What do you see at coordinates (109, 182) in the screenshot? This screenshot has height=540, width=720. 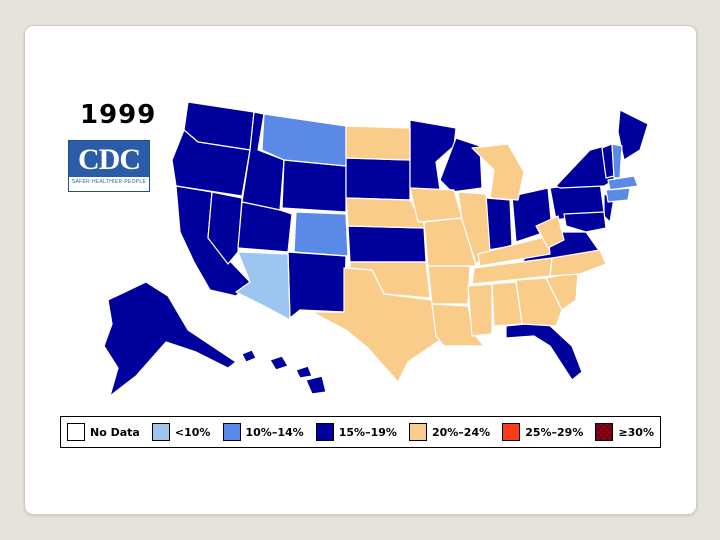 I see `cdc-logo-tagline: SAFER·HEALTHIER·PEOPLE` at bounding box center [109, 182].